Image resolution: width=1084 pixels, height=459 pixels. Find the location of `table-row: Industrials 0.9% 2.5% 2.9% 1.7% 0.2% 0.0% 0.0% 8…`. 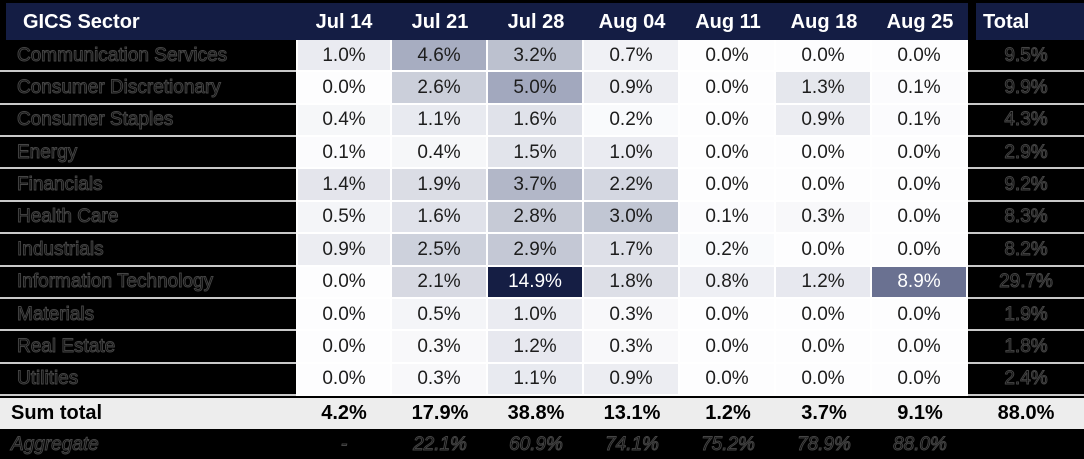

table-row: Industrials 0.9% 2.5% 2.9% 1.7% 0.2% 0.0% 0.0% 8… is located at coordinates (542, 250).